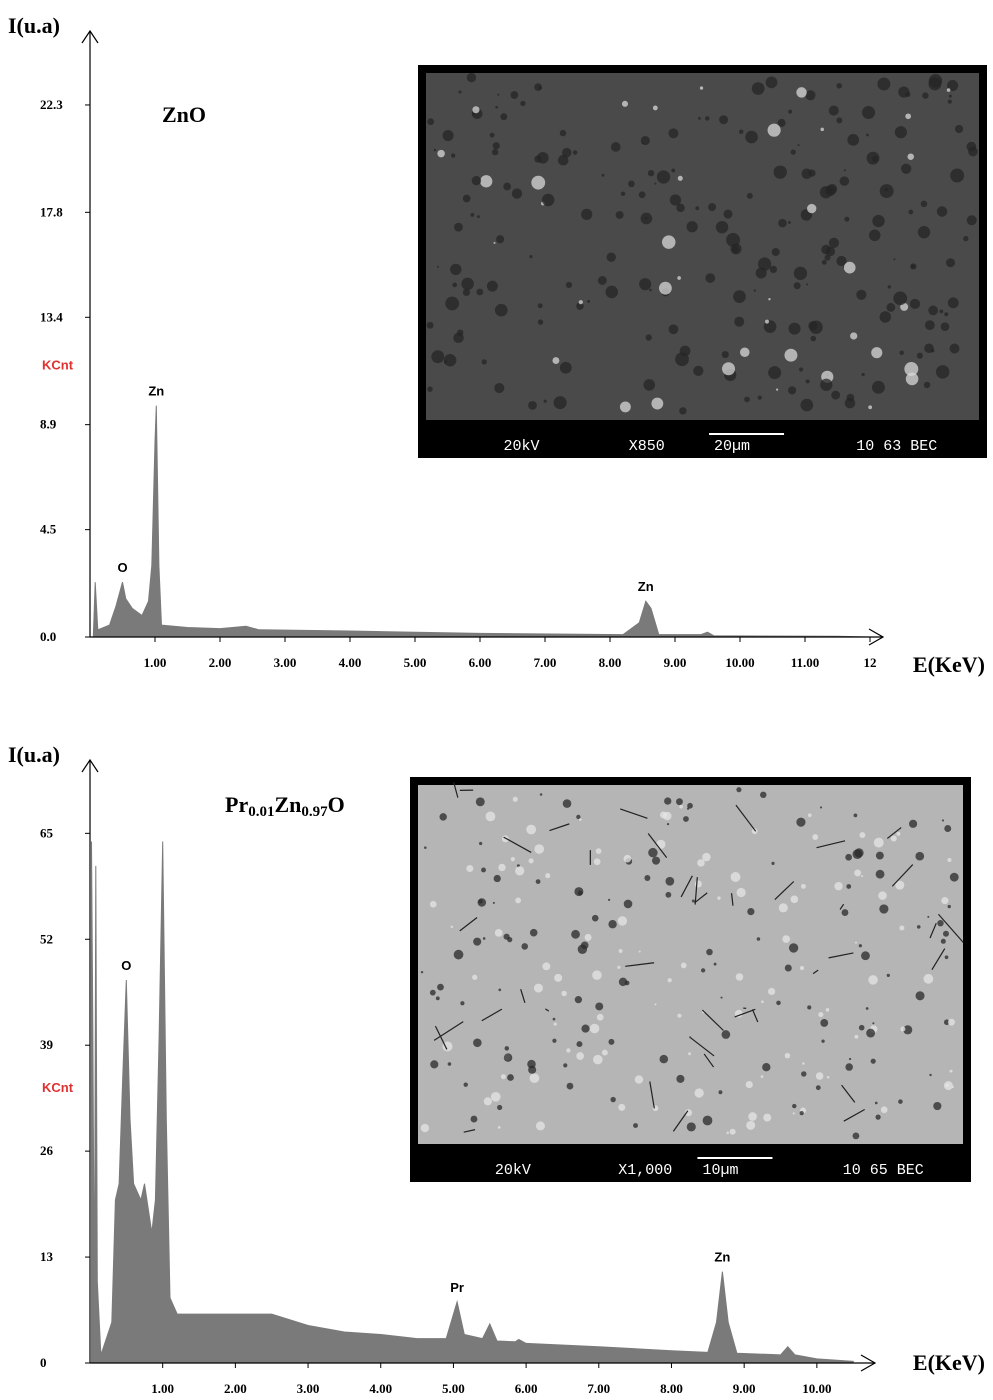 The width and height of the screenshot is (993, 1400). Describe the element at coordinates (702, 246) in the screenshot. I see `sem-image` at that location.